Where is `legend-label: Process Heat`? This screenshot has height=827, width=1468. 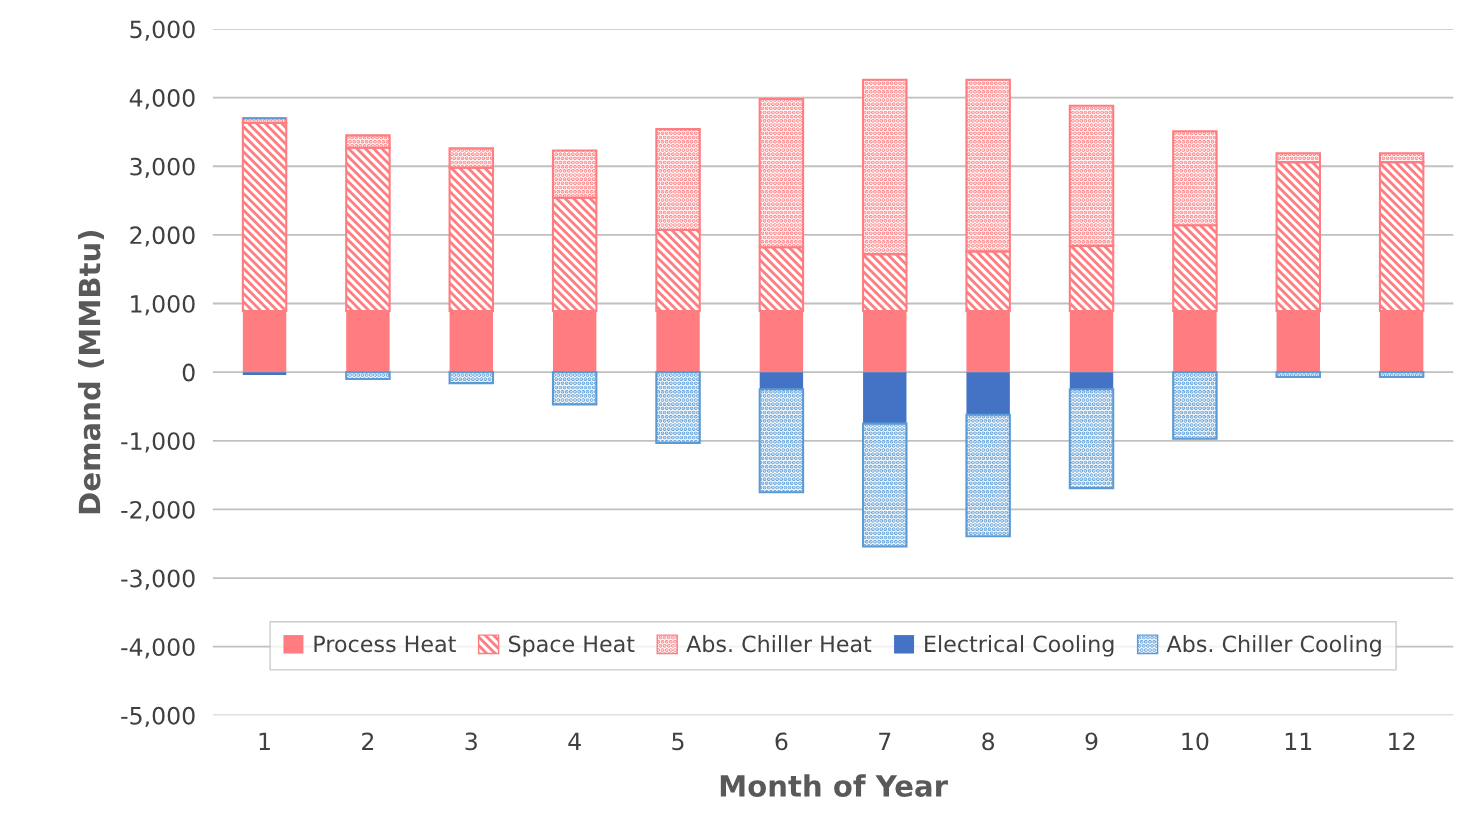 legend-label: Process Heat is located at coordinates (385, 644).